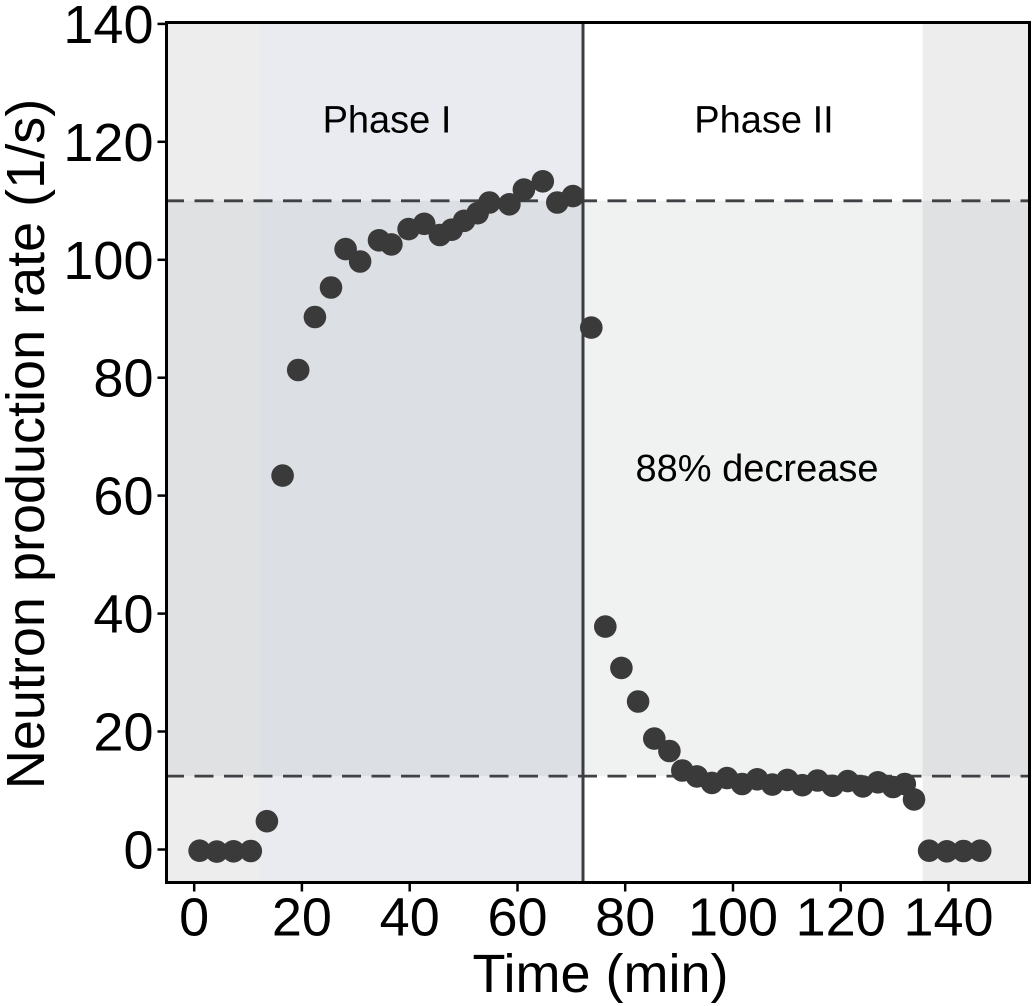  What do you see at coordinates (601, 974) in the screenshot?
I see `svg-text: Time (min)` at bounding box center [601, 974].